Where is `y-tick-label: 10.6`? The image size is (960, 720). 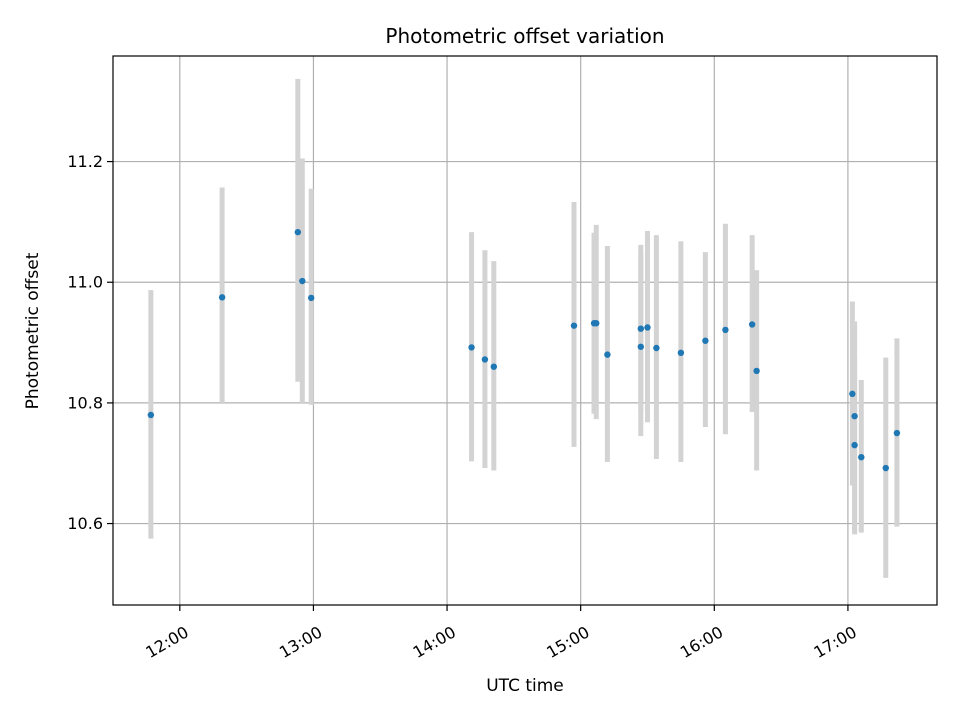 y-tick-label: 10.6 is located at coordinates (85, 523).